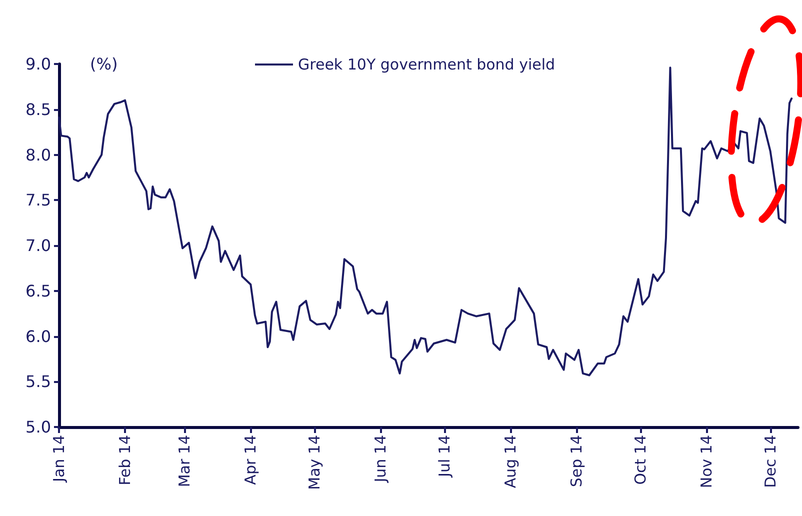 This screenshot has width=802, height=516. Describe the element at coordinates (185, 461) in the screenshot. I see `x-tick-label: Mar 14` at that location.